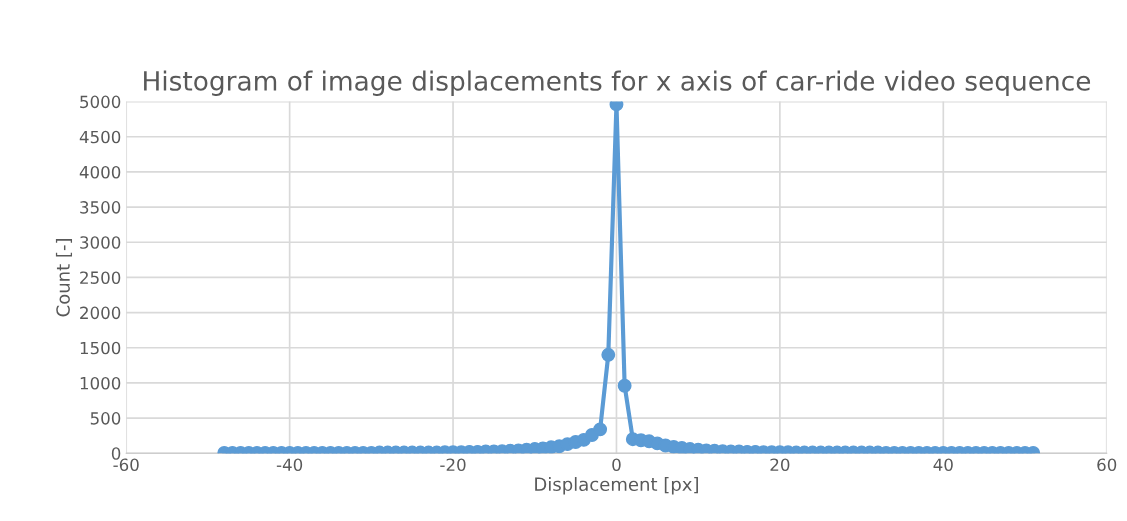 The width and height of the screenshot is (1127, 521). What do you see at coordinates (100, 207) in the screenshot?
I see `y-tick-label: 3500` at bounding box center [100, 207].